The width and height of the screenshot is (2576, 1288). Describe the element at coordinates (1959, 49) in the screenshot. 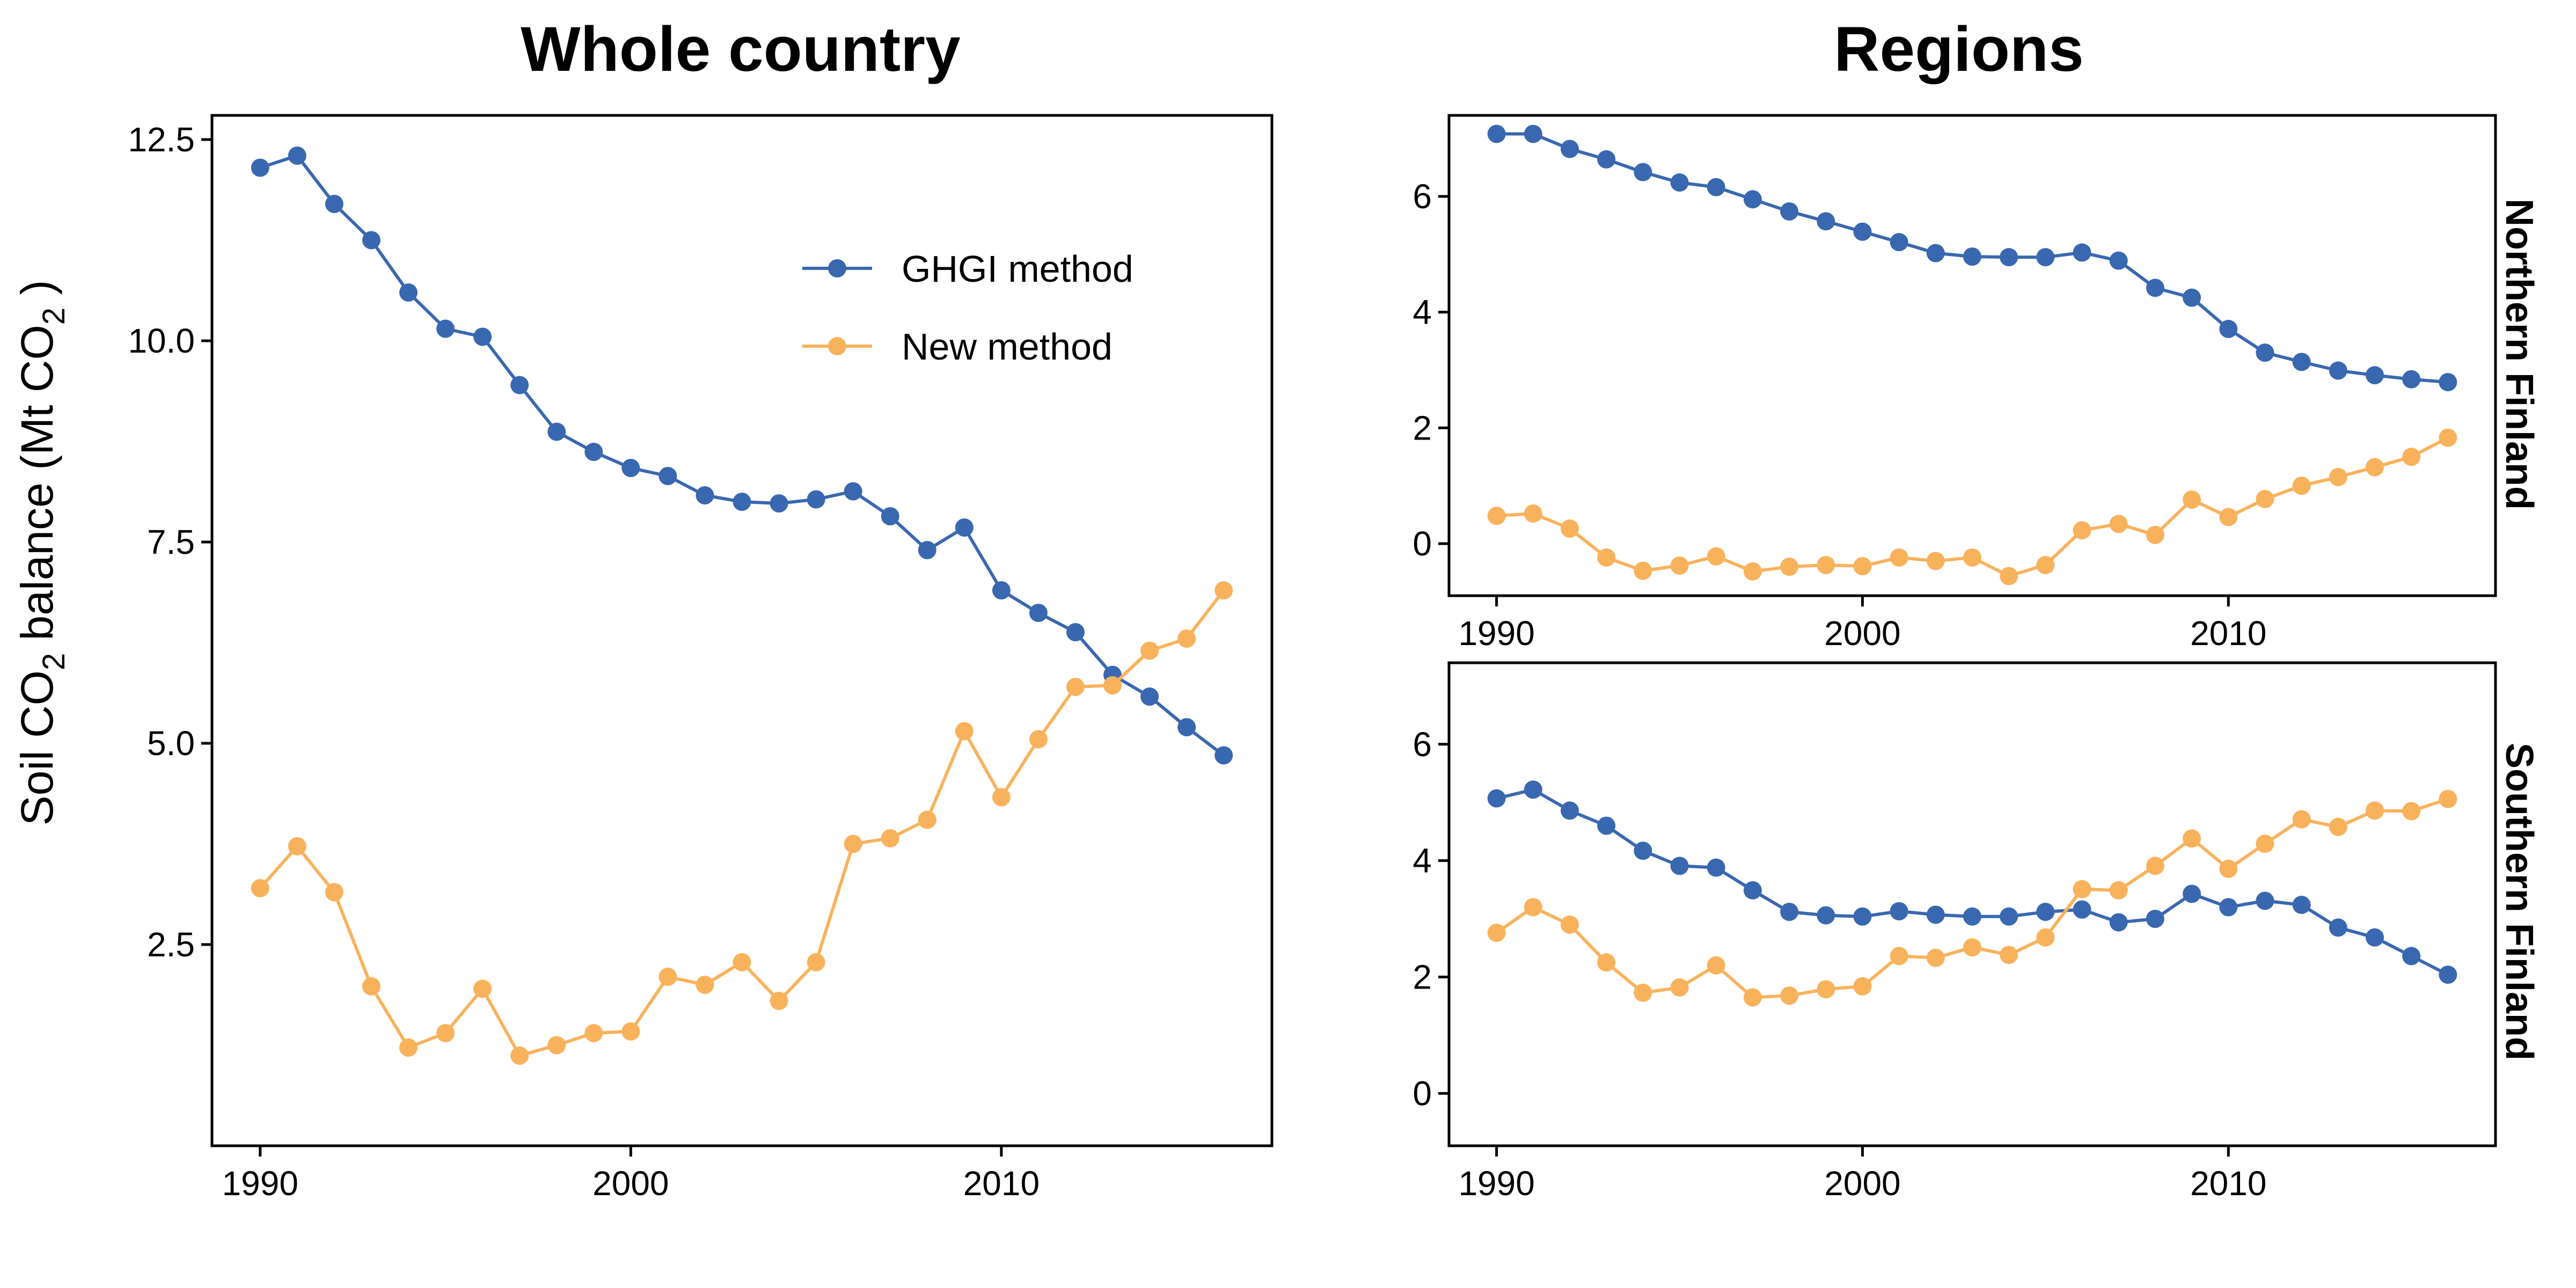

I see `regions-title: Regions` at that location.